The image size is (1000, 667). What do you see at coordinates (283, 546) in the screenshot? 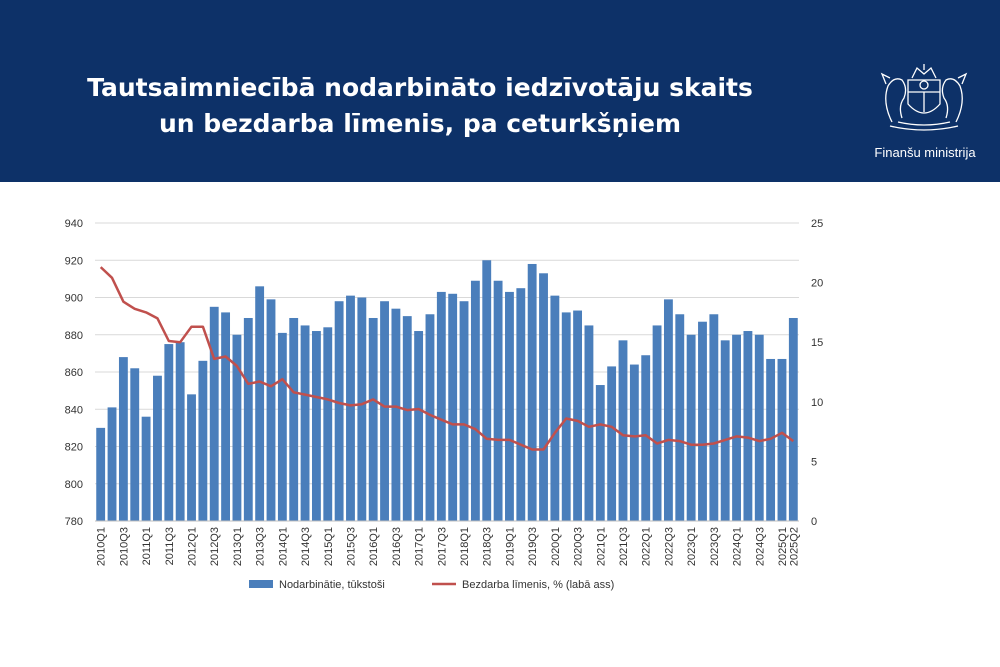
I see `x-tick-label: 2014Q1` at bounding box center [283, 546].